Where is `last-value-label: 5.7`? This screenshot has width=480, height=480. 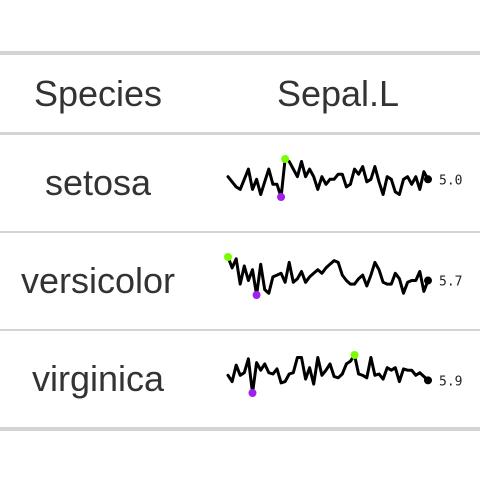
last-value-label: 5.7 is located at coordinates (450, 282).